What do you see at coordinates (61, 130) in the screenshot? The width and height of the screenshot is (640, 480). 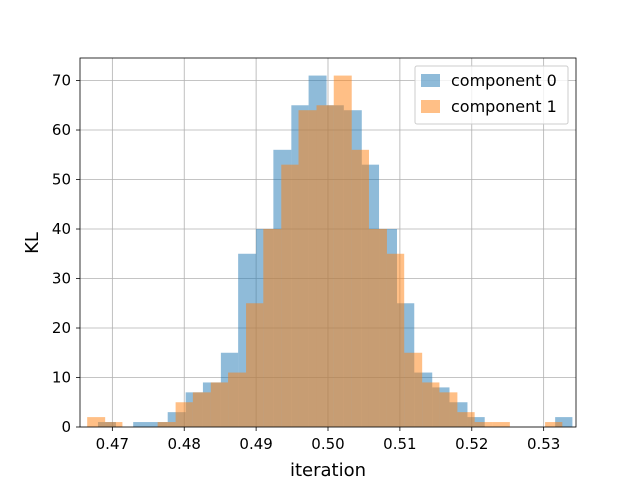 I see `y-tick-label: 60` at bounding box center [61, 130].